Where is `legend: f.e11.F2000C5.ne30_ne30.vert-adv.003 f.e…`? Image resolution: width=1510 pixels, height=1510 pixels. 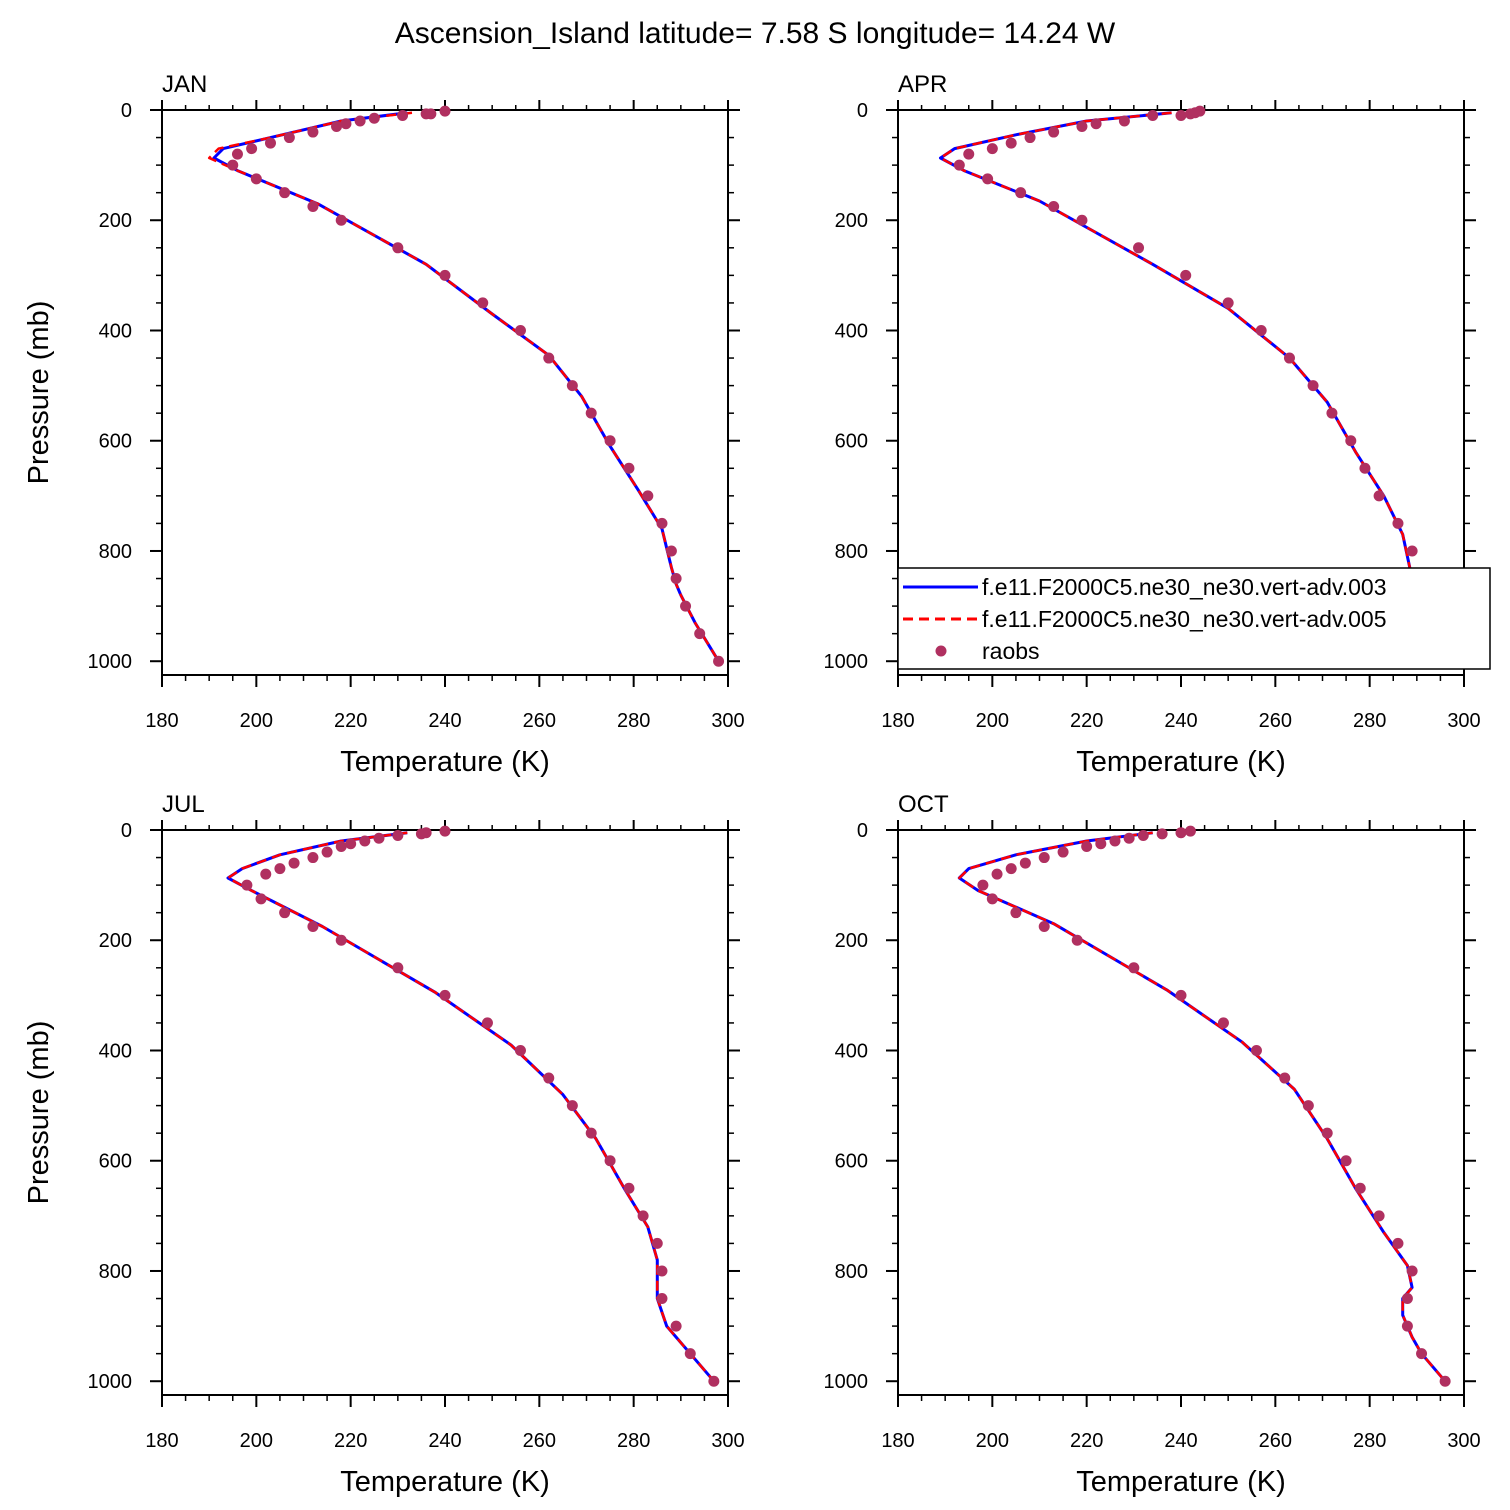 legend: f.e11.F2000C5.ne30_ne30.vert-adv.003 f.e… is located at coordinates (1194, 618).